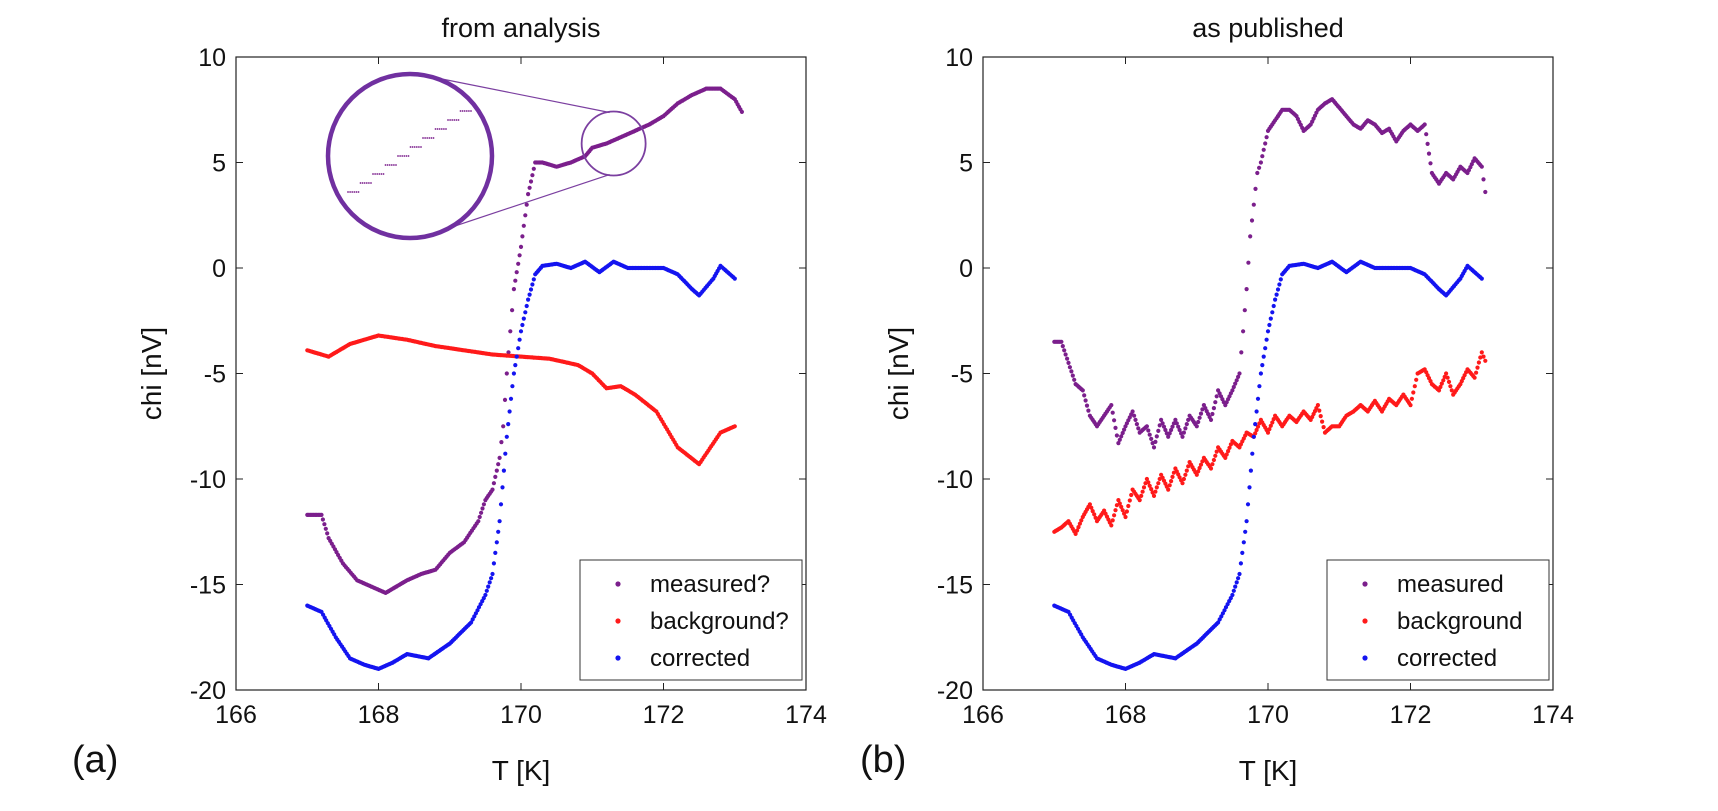 Image resolution: width=1718 pixels, height=811 pixels. I want to click on x-tick-label-a: 166, so click(236, 715).